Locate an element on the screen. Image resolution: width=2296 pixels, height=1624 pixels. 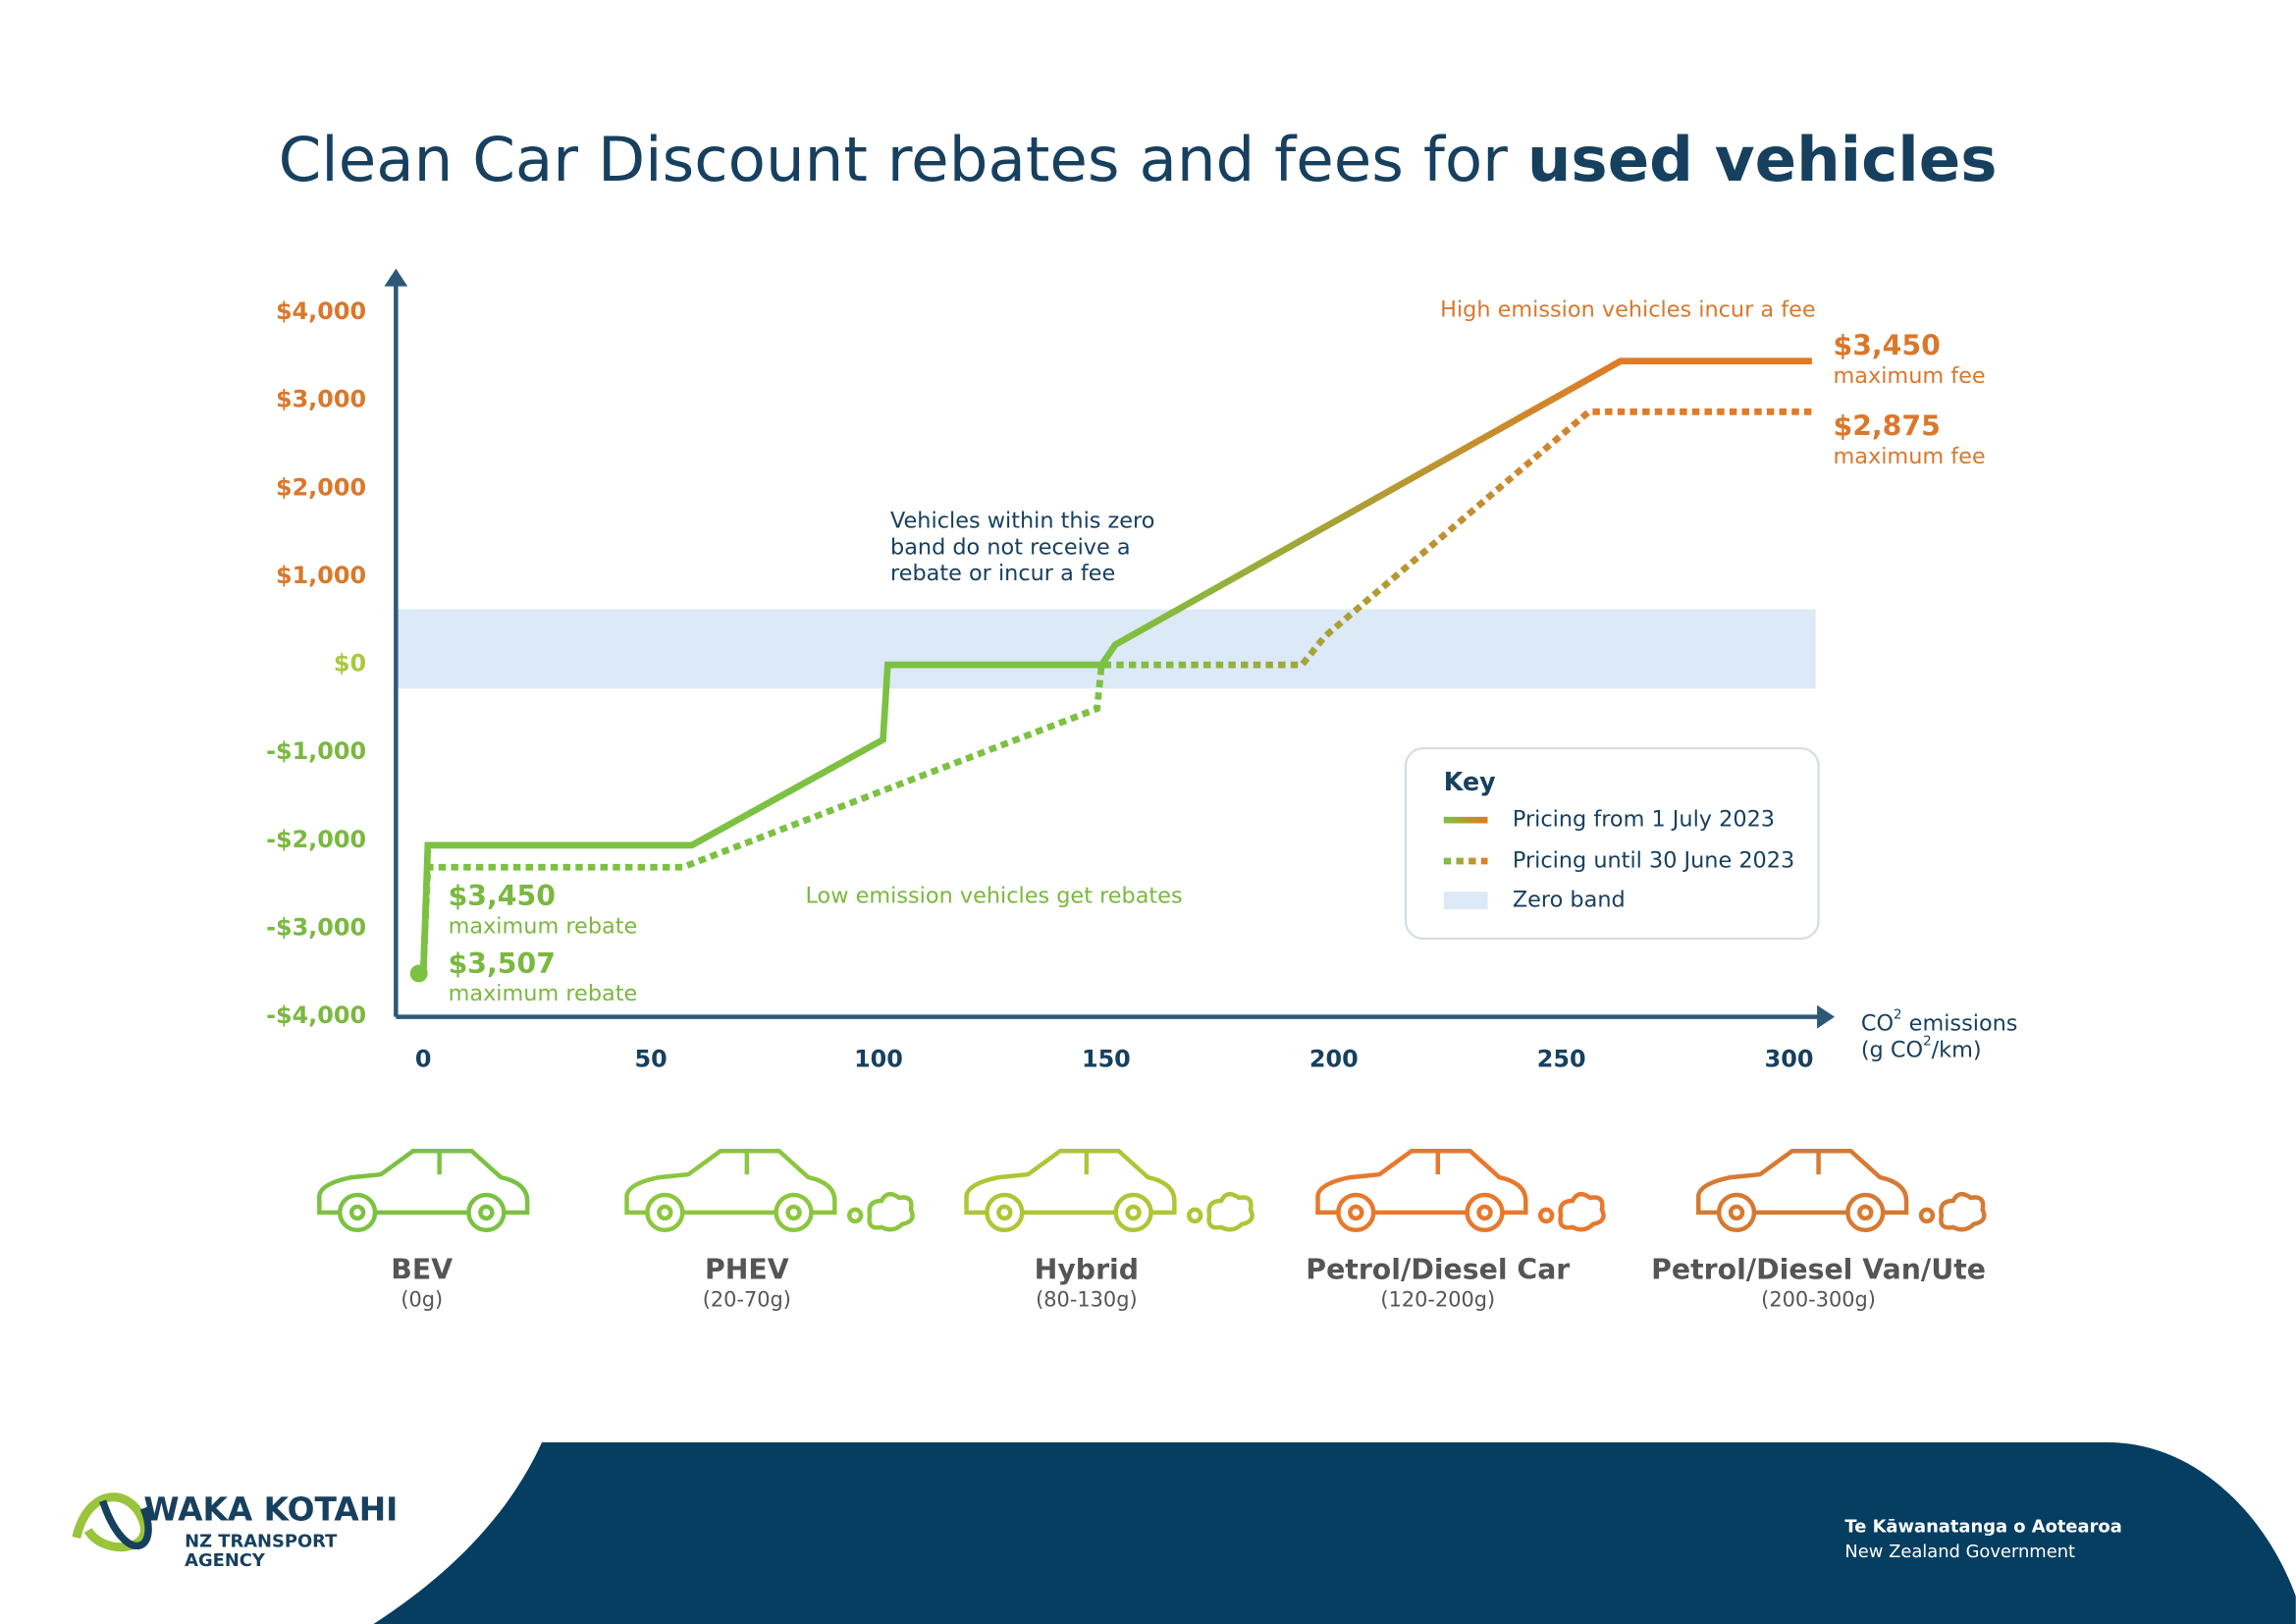
y-tick-label: $3,000 is located at coordinates (321, 399).